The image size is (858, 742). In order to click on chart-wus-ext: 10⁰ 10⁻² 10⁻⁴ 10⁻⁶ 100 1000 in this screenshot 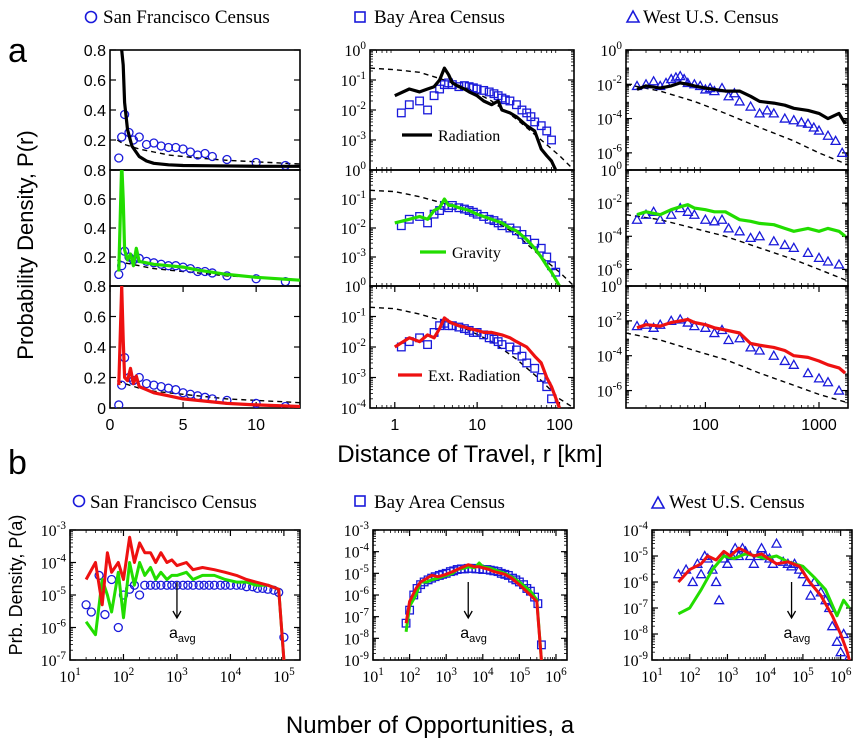, I will do `click(723, 355)`.